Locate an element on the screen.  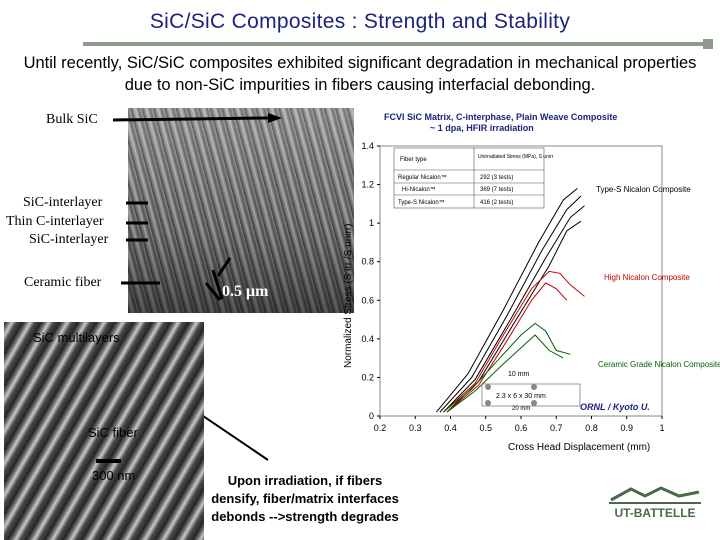
x-tick-label: 0.4 is located at coordinates (450, 428).